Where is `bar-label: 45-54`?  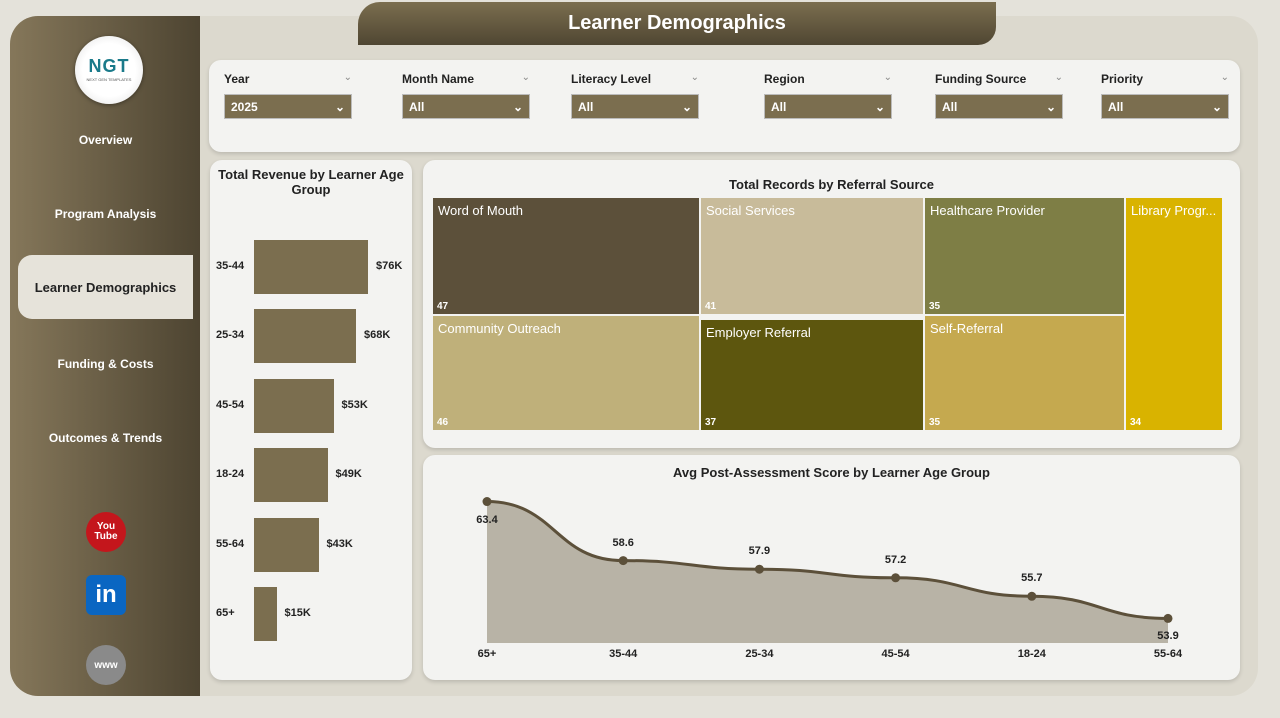
bar-label: 45-54 is located at coordinates (230, 404).